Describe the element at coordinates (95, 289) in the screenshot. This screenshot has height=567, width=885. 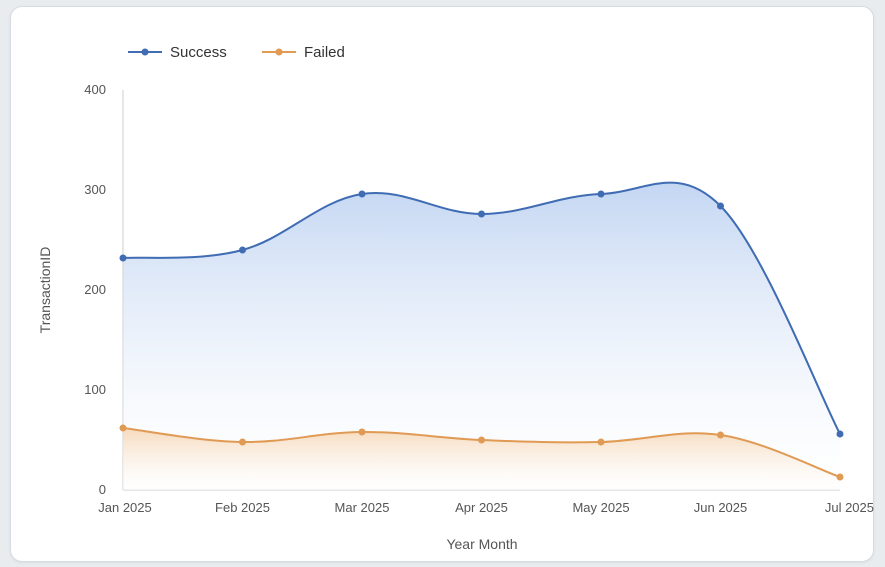
I see `y-tick-label: 200` at that location.